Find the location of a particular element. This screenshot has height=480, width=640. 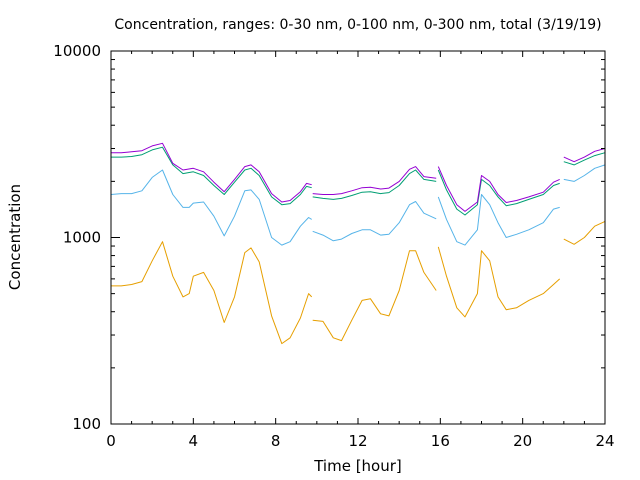

y-axis-label: Concentration is located at coordinates (15, 237).